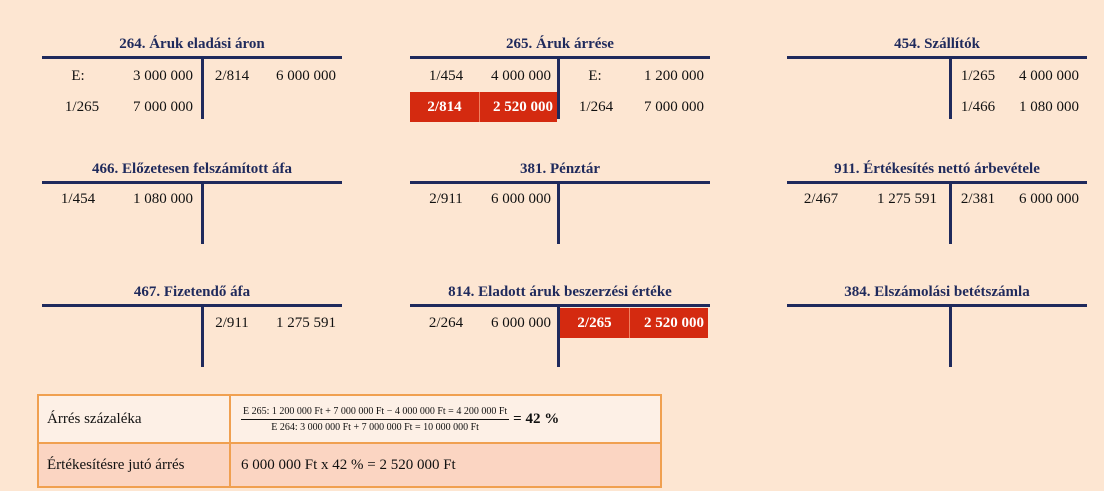 This screenshot has width=1104, height=491. What do you see at coordinates (445, 107) in the screenshot?
I see `debit-ref-highlighted: 2/814` at bounding box center [445, 107].